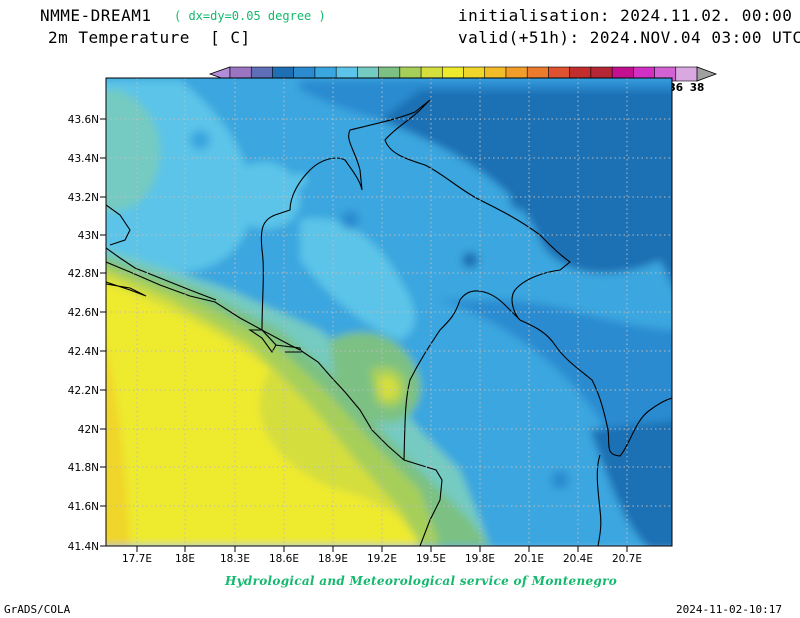 This screenshot has width=800, height=618. I want to click on lat-label: 42.8N, so click(83, 274).